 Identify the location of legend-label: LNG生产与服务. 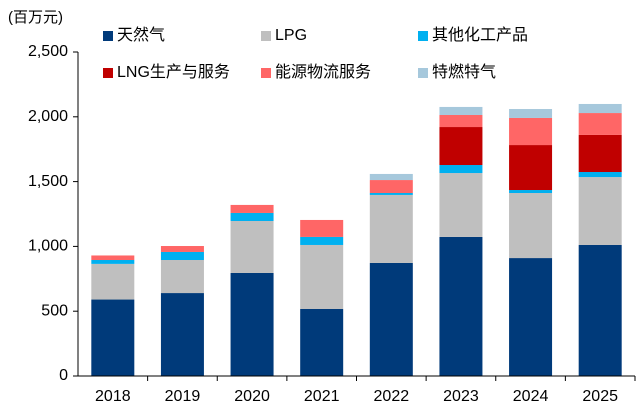
(173, 72).